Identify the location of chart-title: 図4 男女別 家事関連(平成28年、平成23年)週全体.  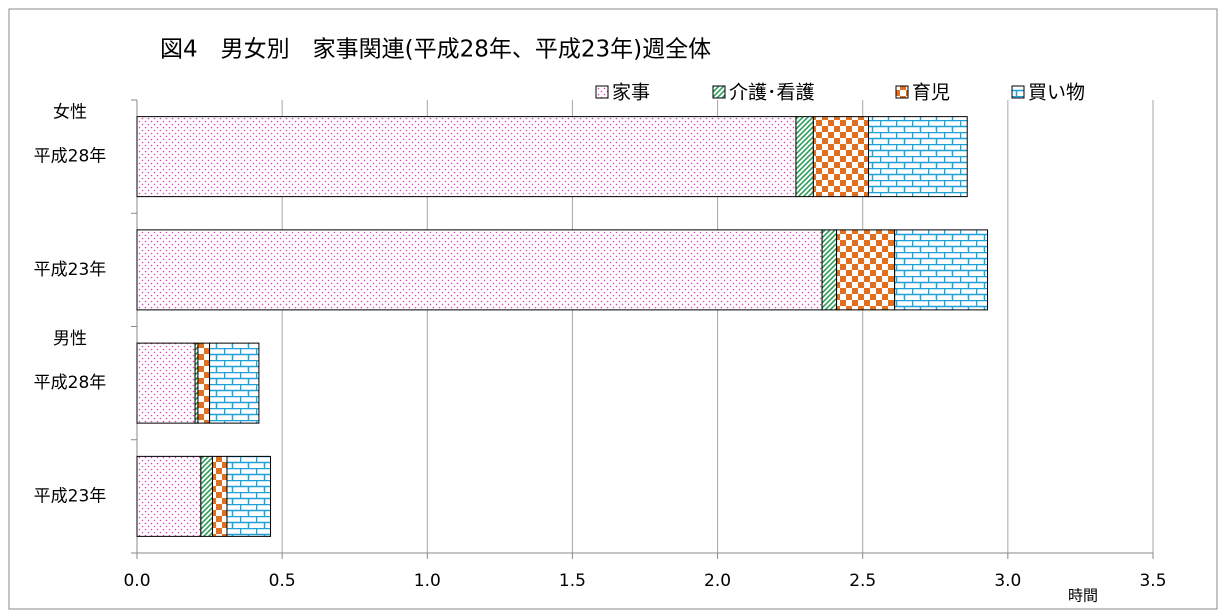
(435, 50).